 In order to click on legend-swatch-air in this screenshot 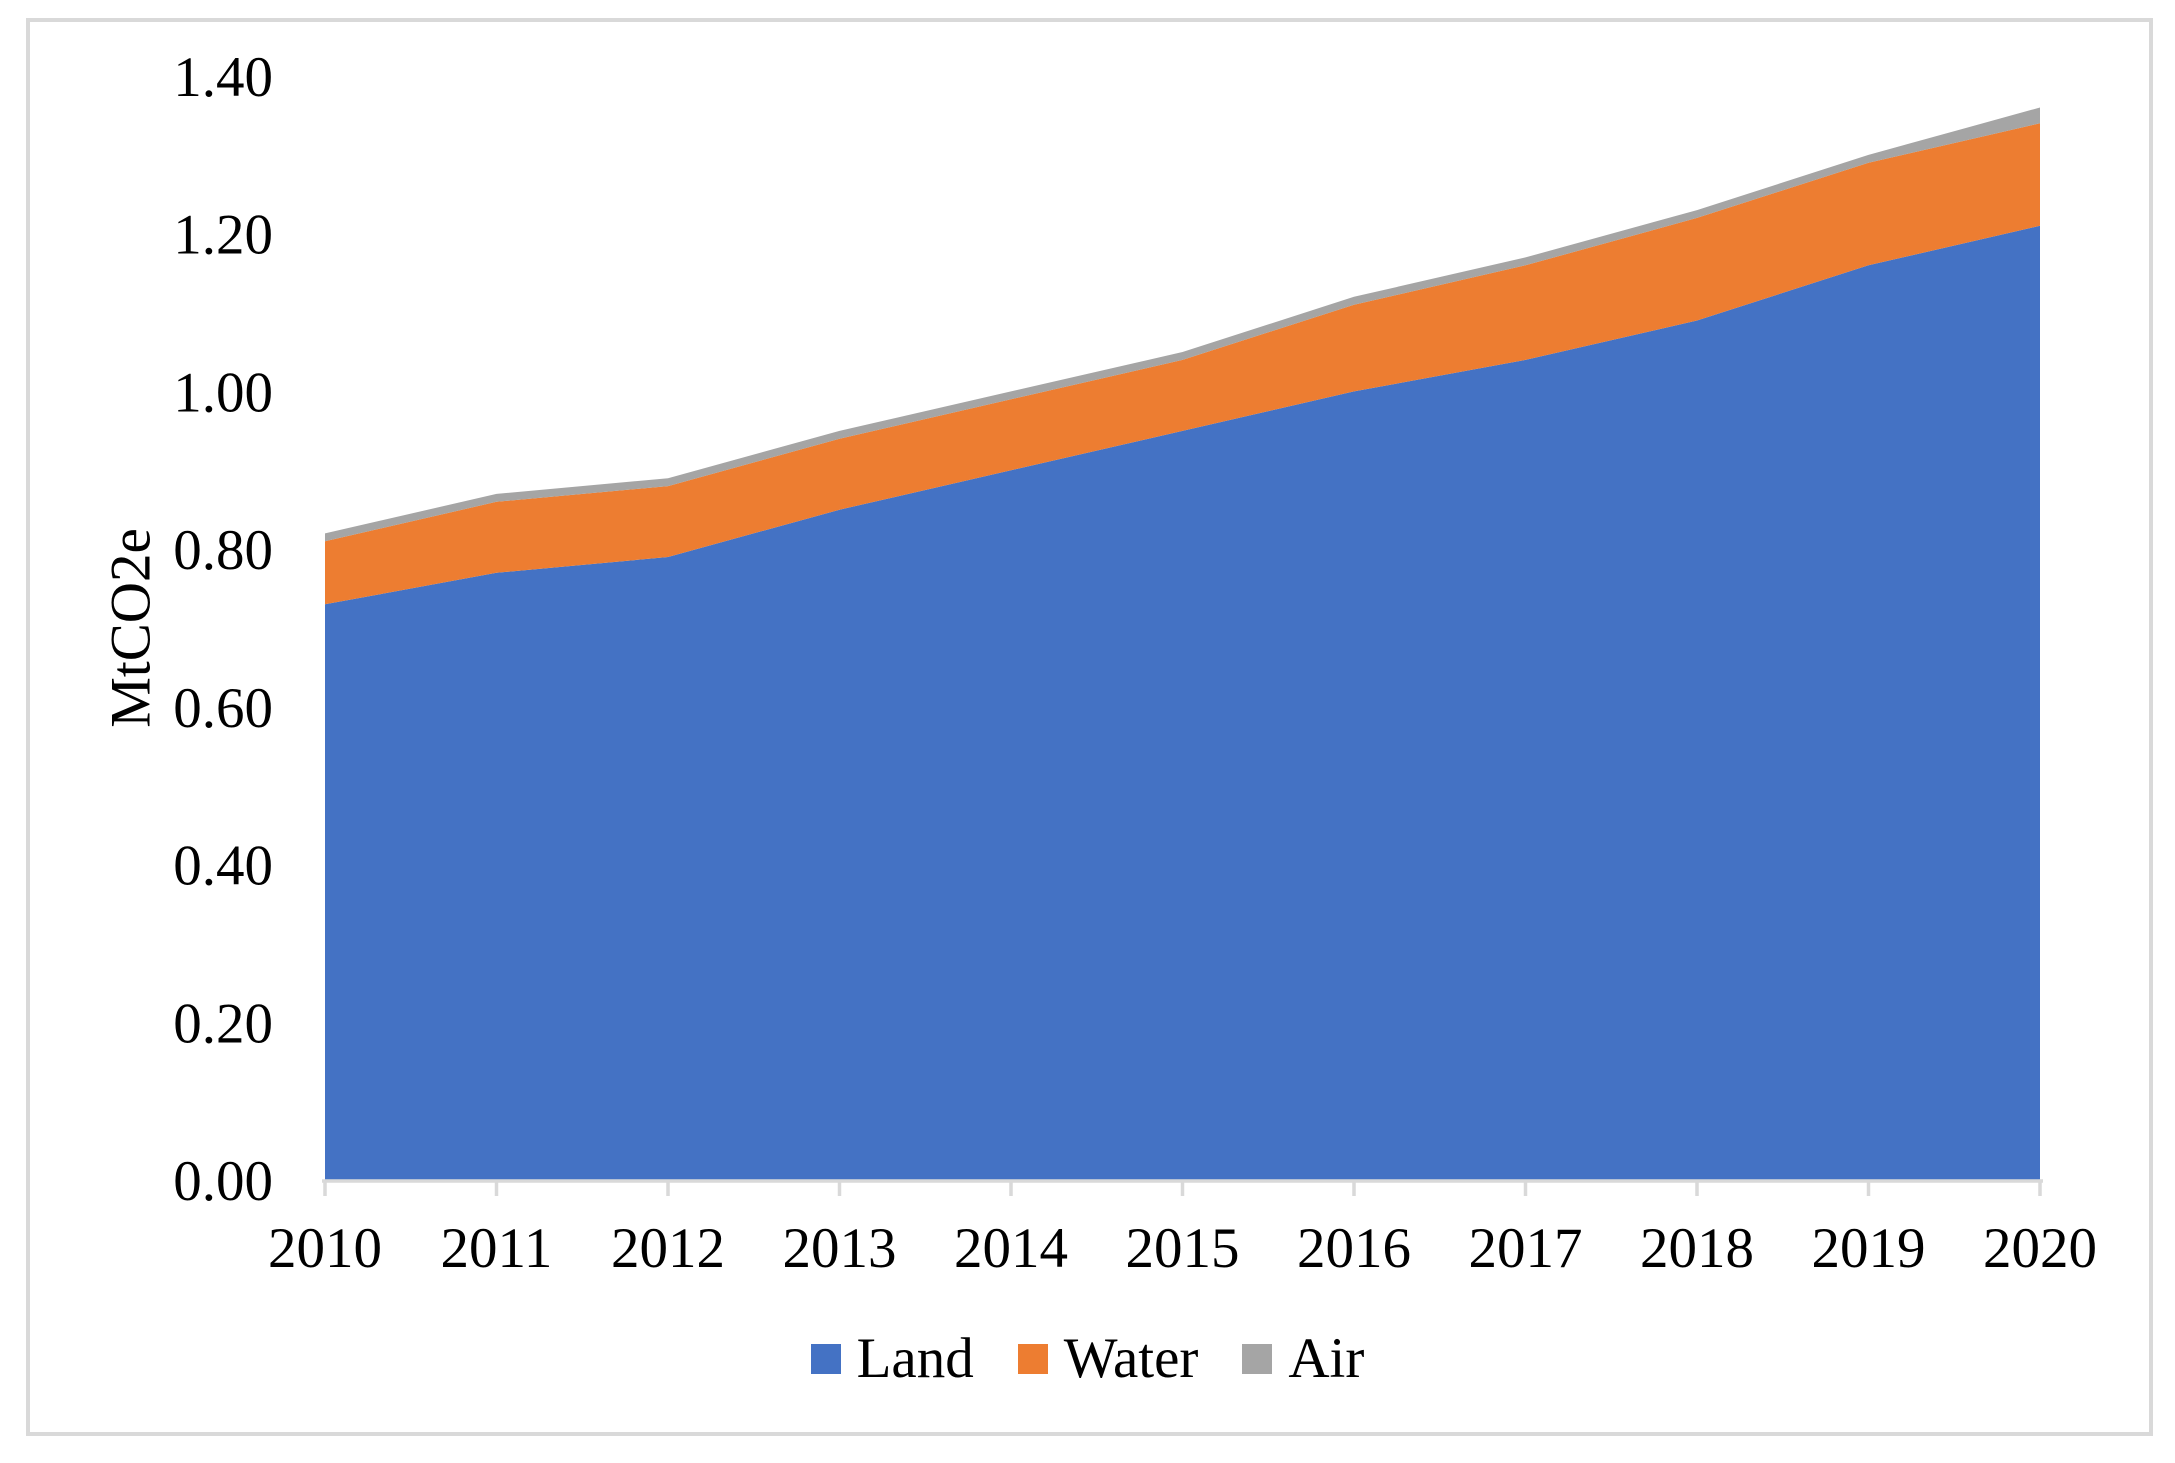, I will do `click(1257, 1358)`.